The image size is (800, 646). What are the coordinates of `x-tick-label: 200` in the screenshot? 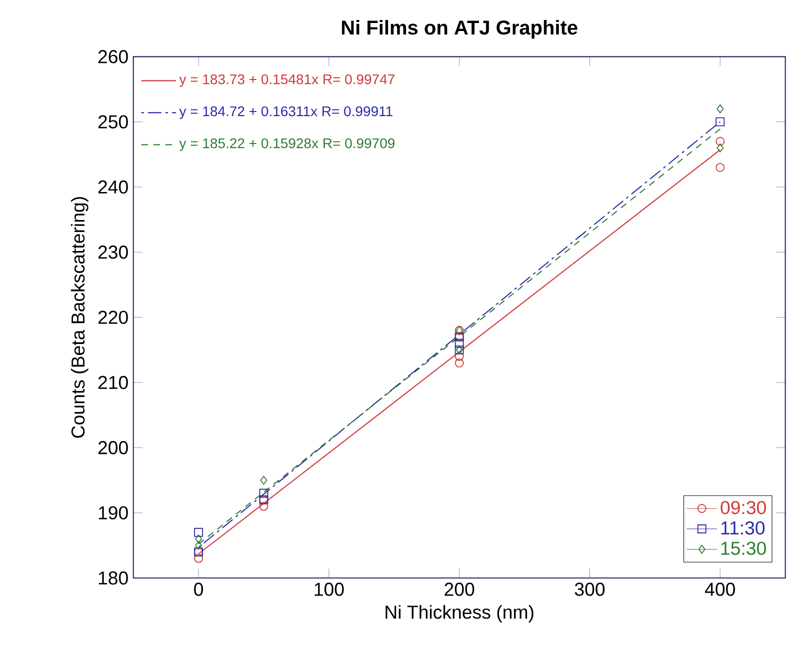 It's located at (459, 589).